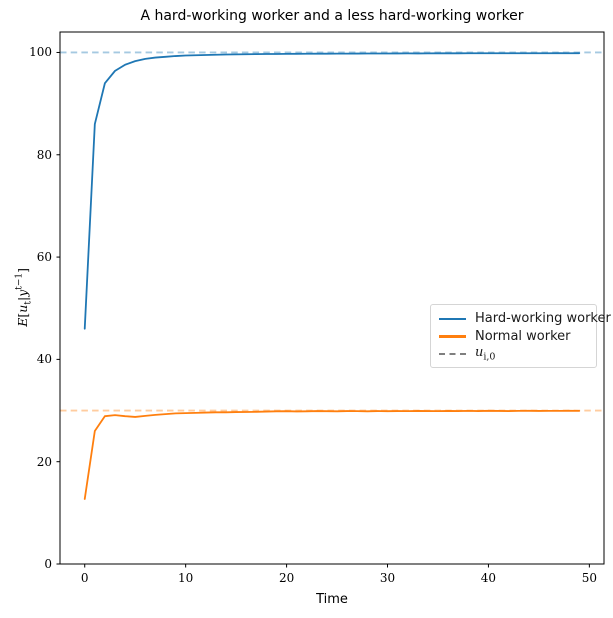 Image resolution: width=613 pixels, height=618 pixels. Describe the element at coordinates (523, 336) in the screenshot. I see `legend-label: Normal worker` at that location.